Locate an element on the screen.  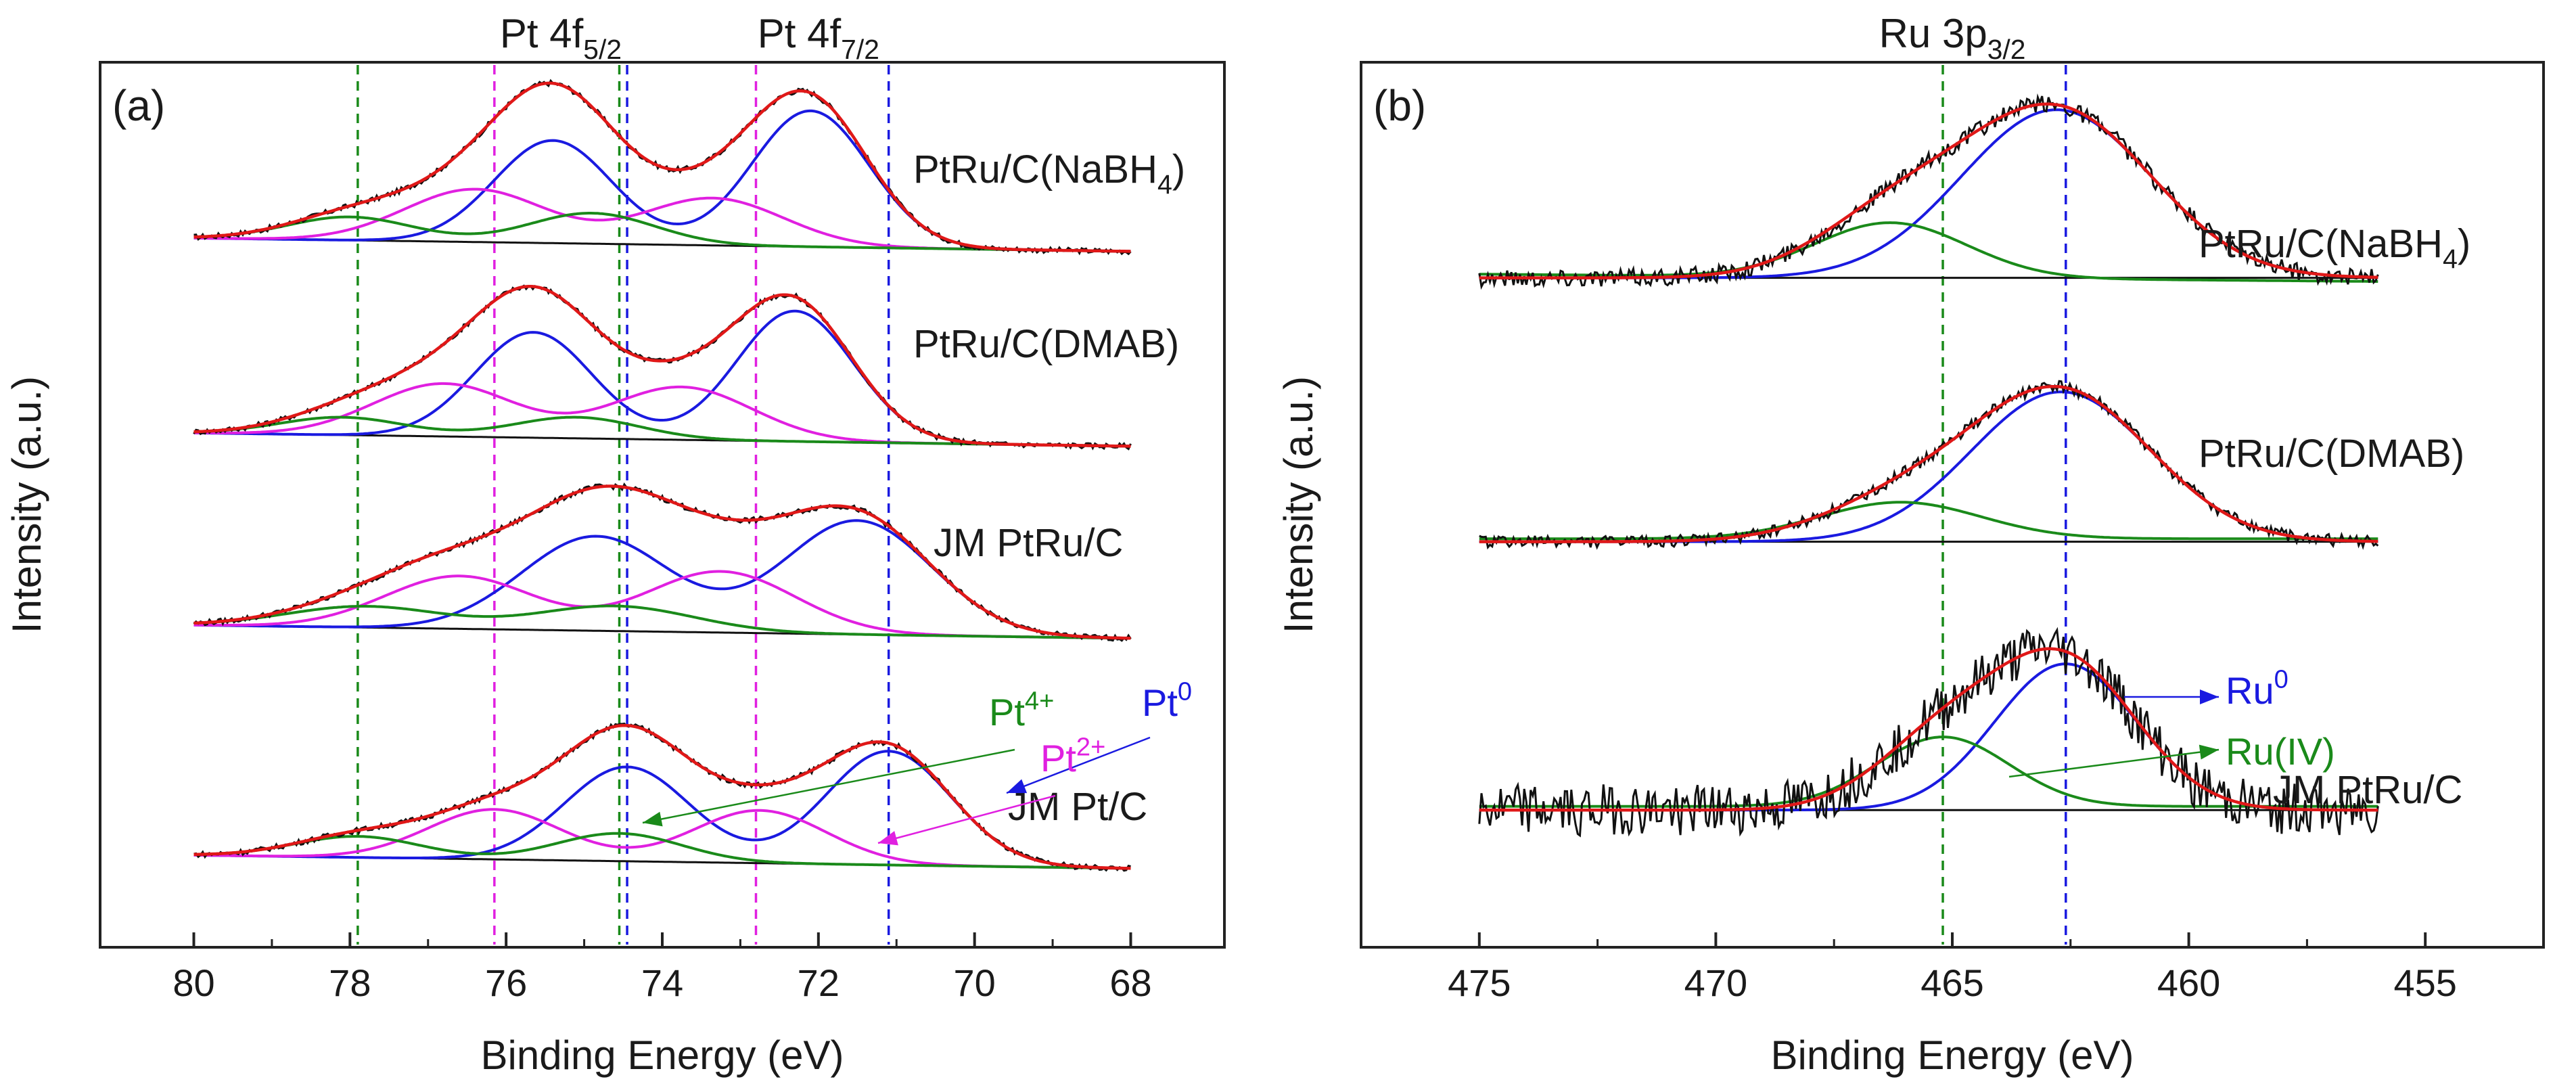
x-tick-label: 465 is located at coordinates (1951, 982).